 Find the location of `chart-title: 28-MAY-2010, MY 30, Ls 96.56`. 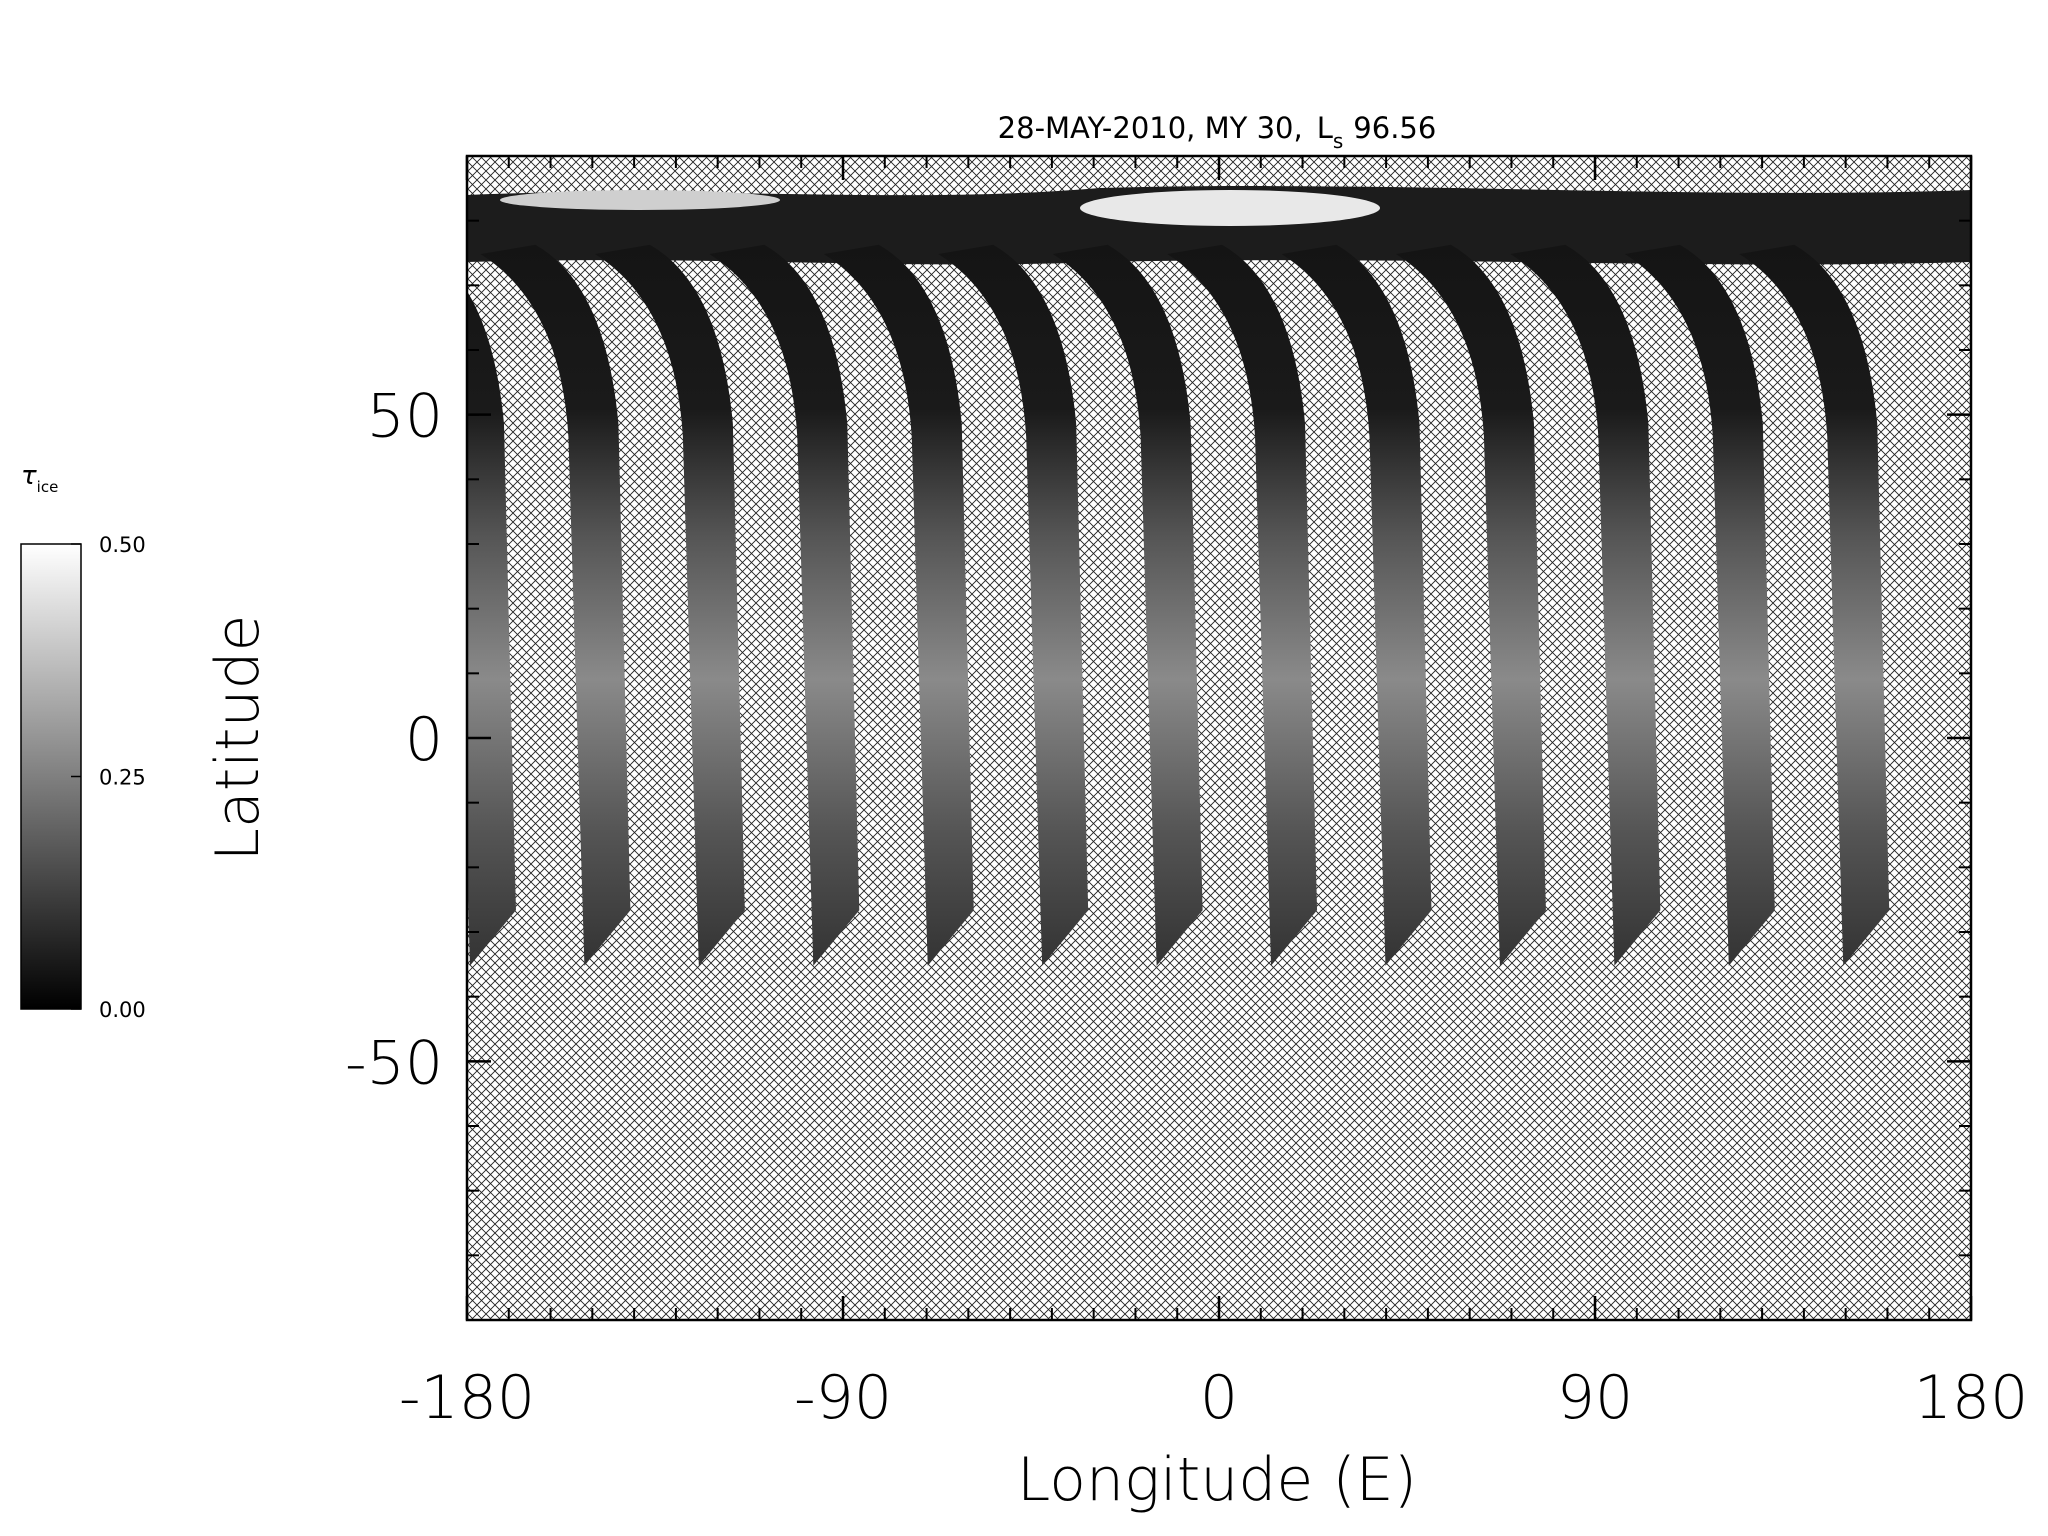

chart-title: 28-MAY-2010, MY 30, Ls 96.56 is located at coordinates (1217, 132).